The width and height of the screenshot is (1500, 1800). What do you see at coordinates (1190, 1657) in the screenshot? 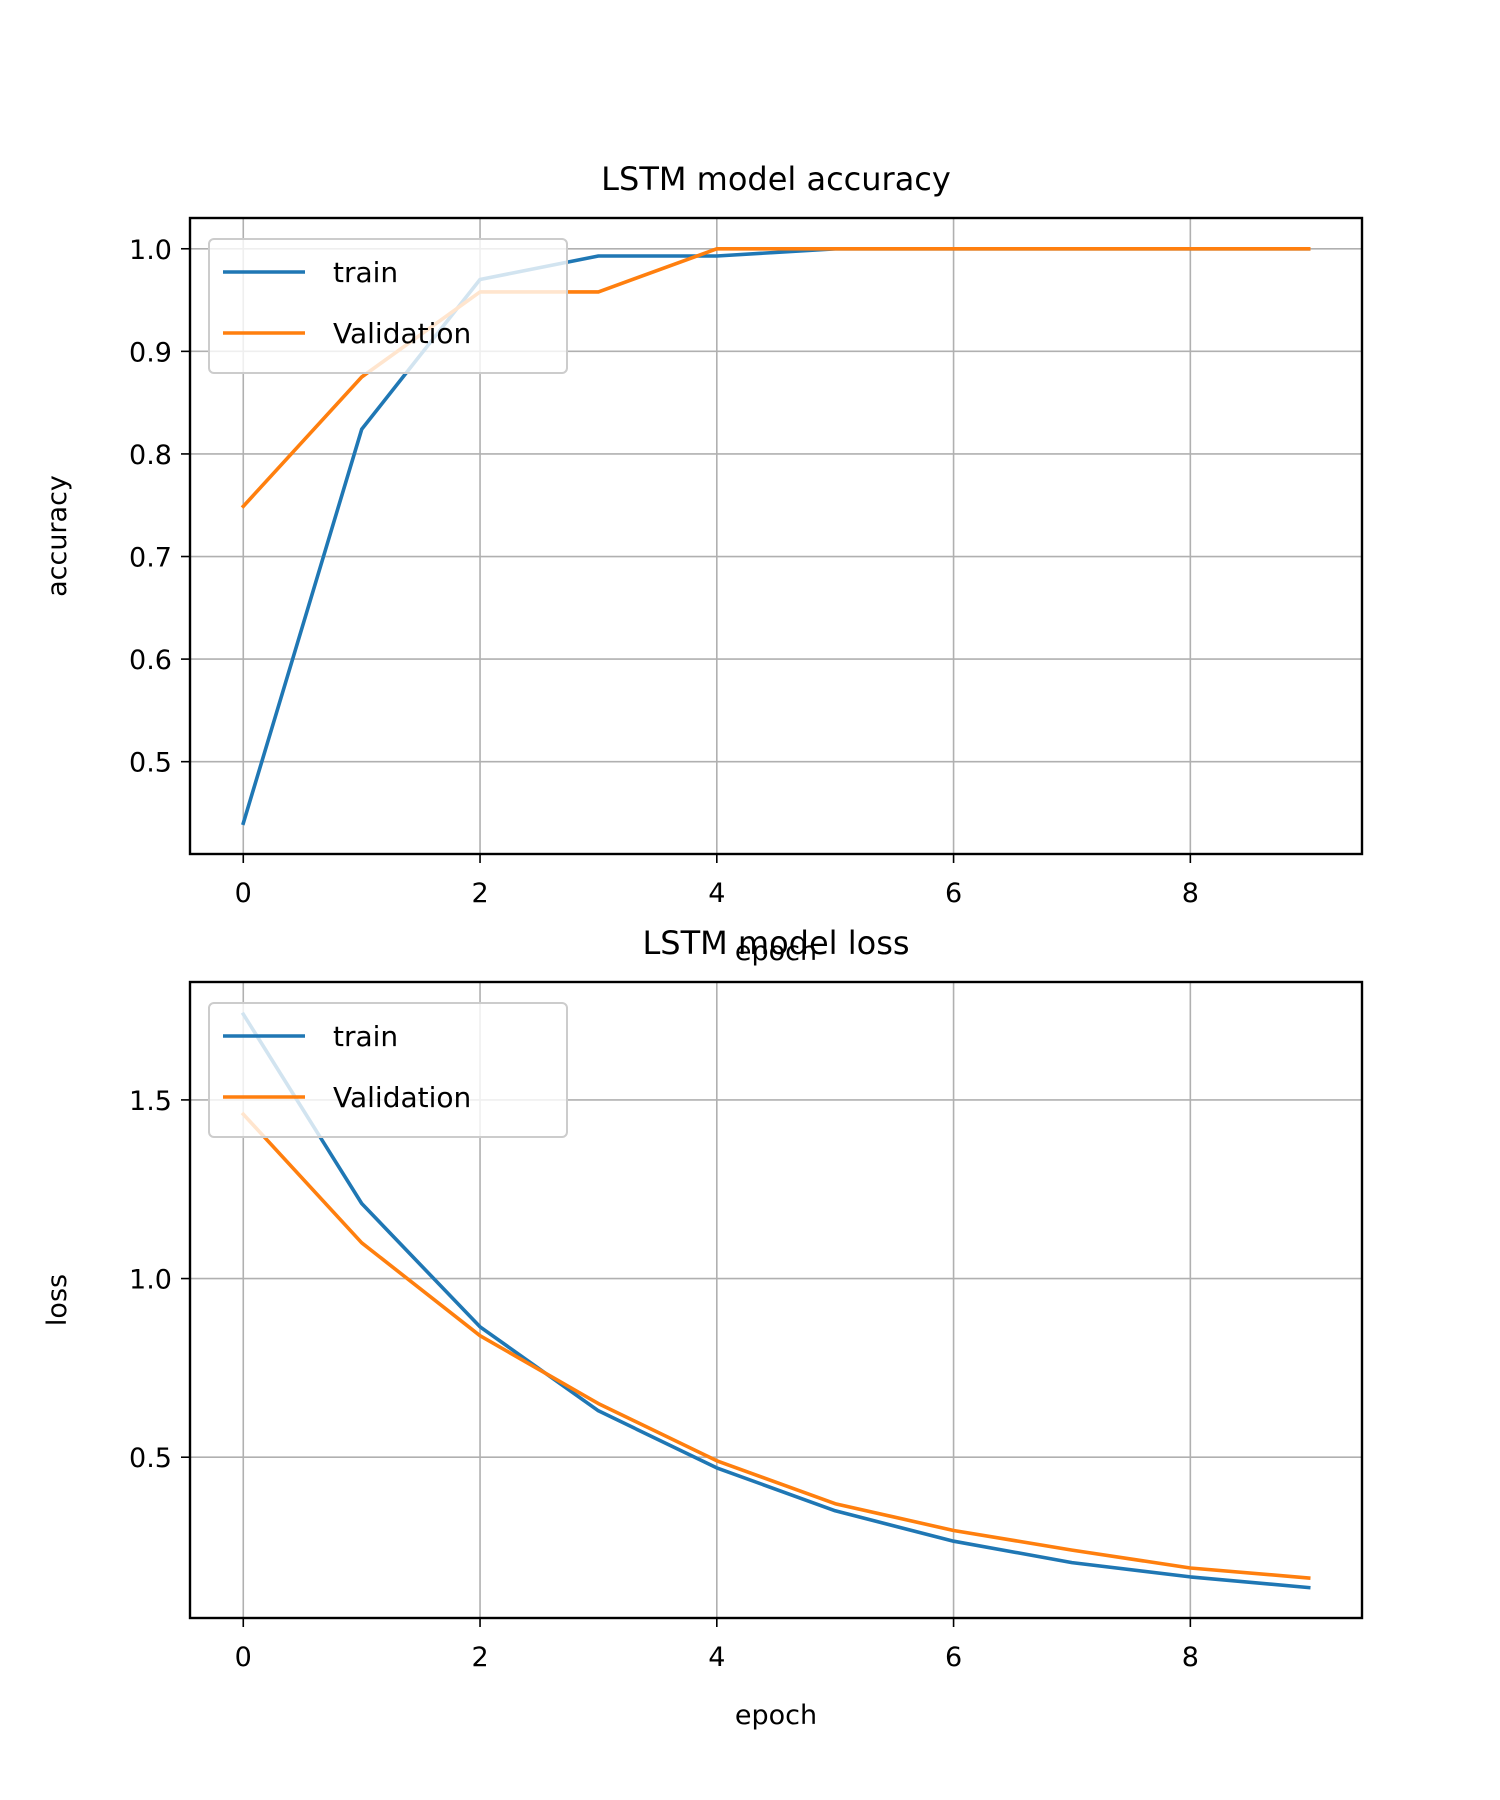
I see `loss-x-tick-label: 8` at bounding box center [1190, 1657].